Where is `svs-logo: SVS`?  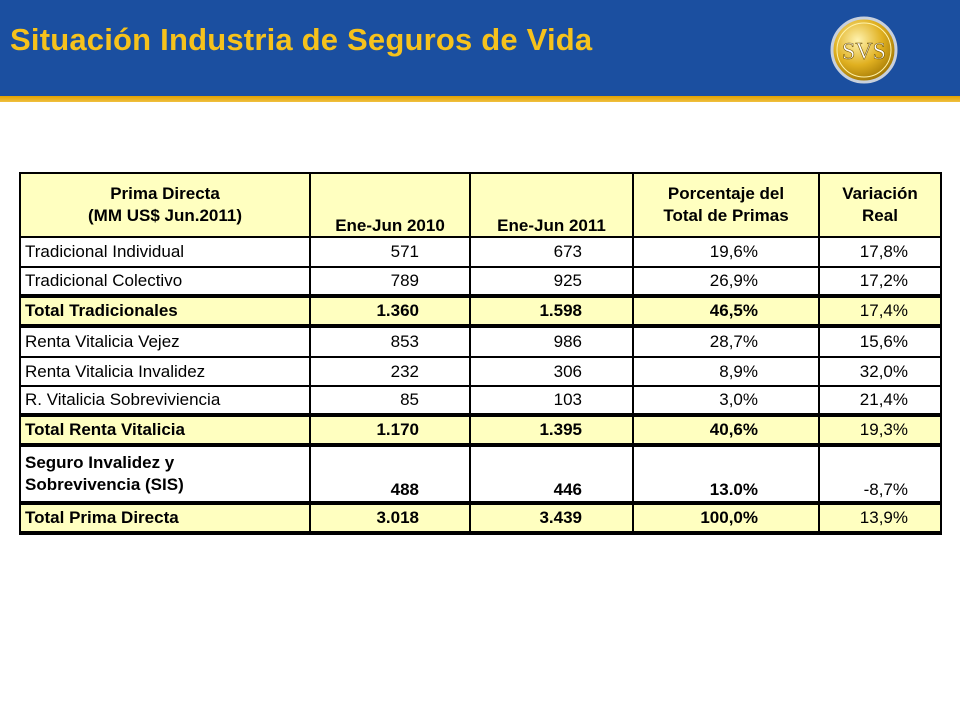
svs-logo: SVS is located at coordinates (864, 50).